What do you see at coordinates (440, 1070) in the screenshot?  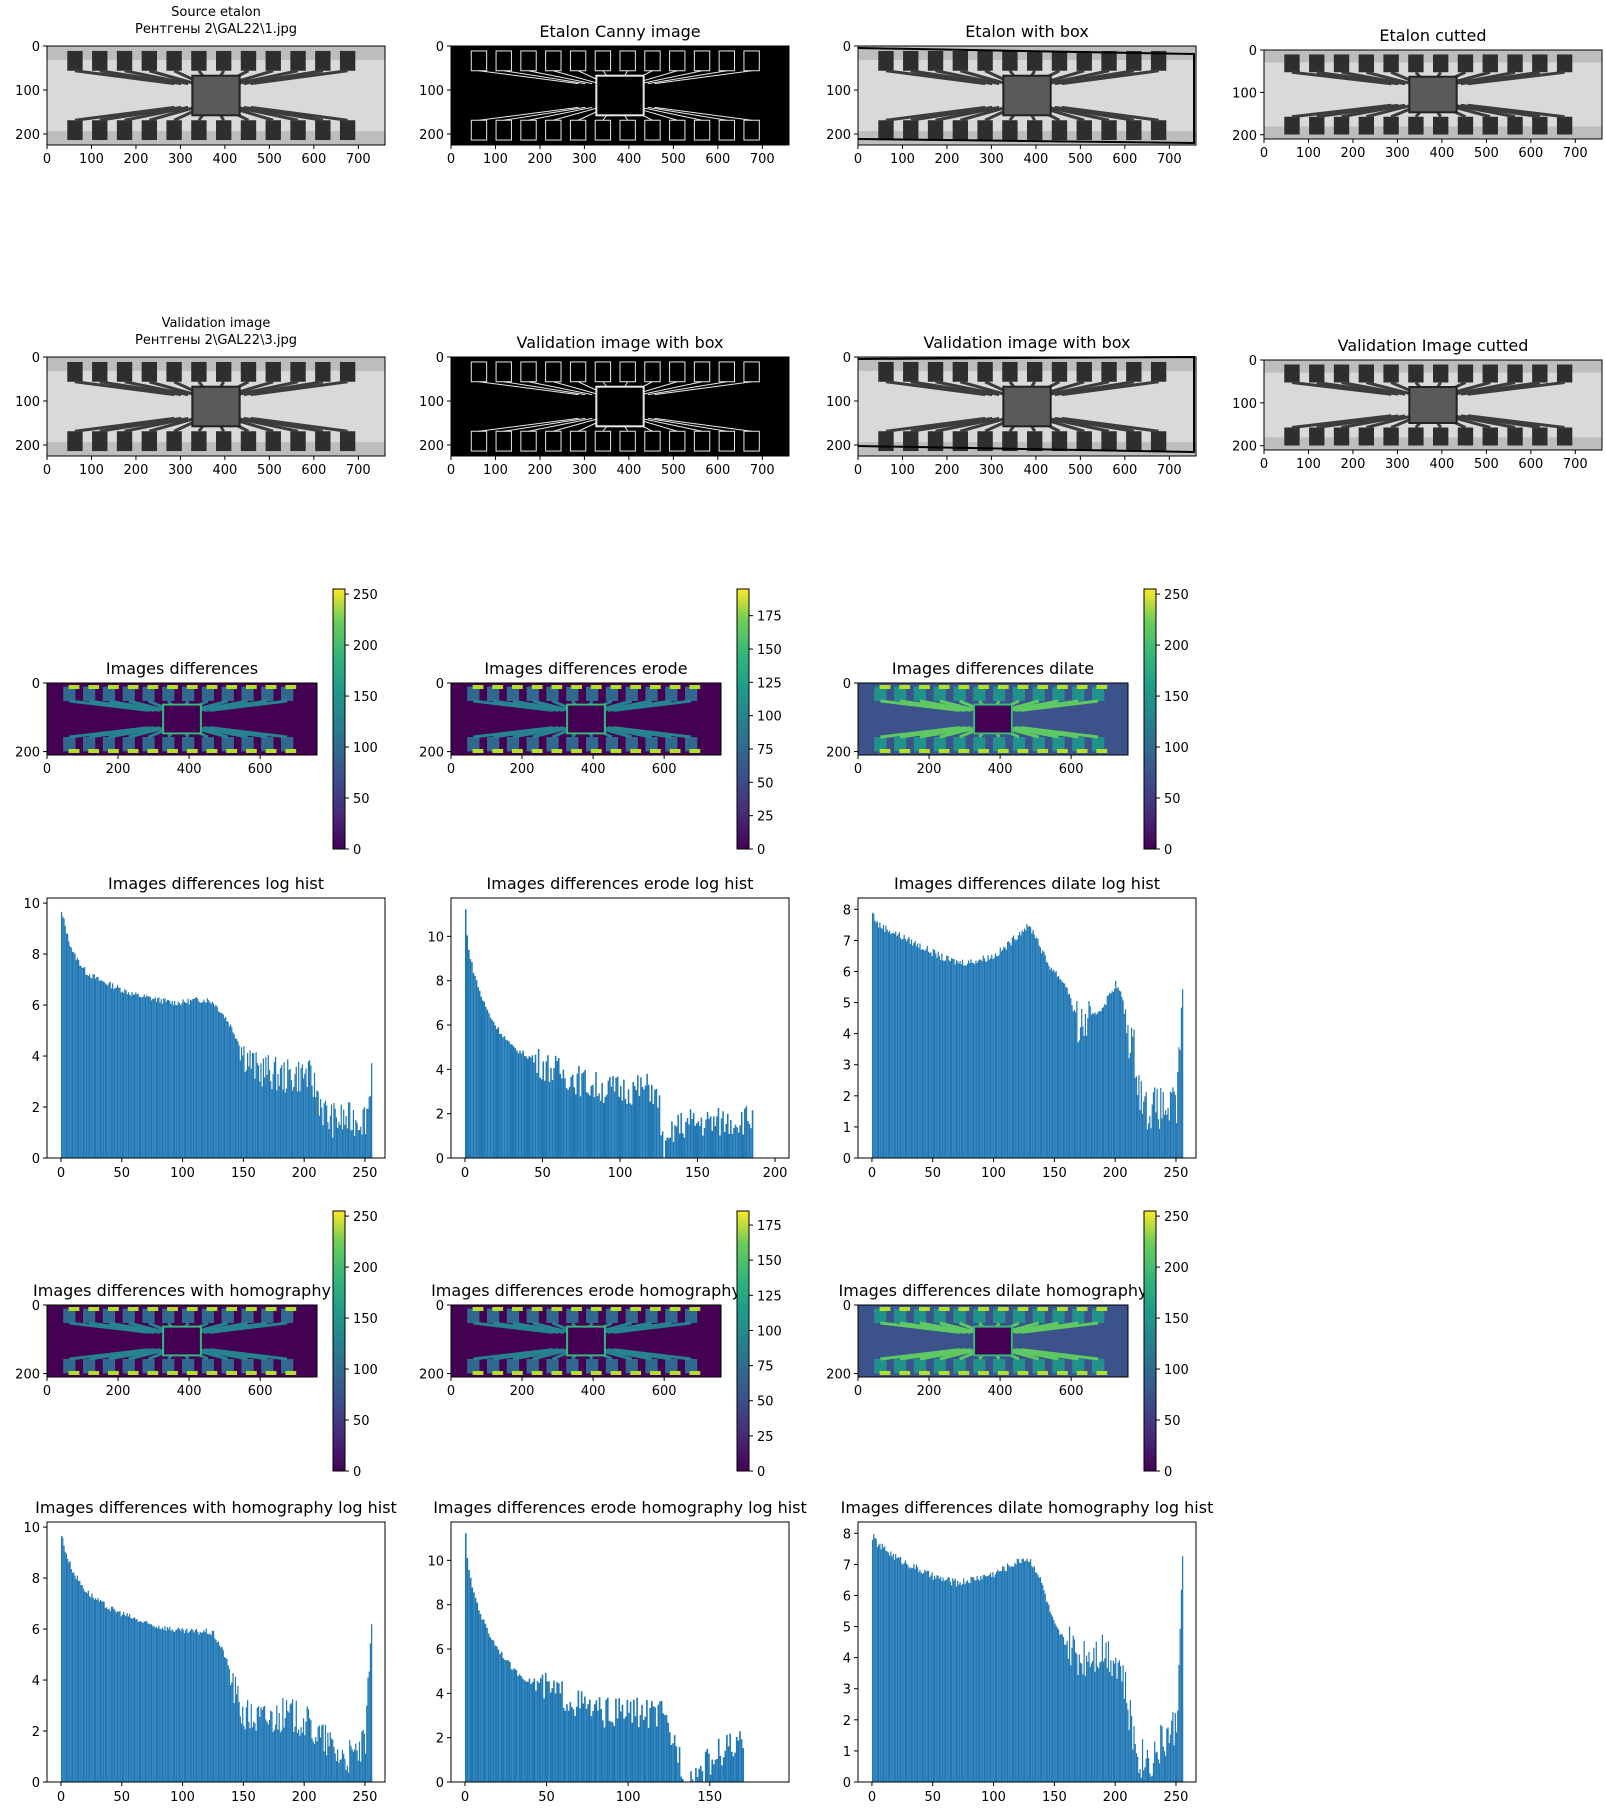 I see `y-tick-label: 4` at bounding box center [440, 1070].